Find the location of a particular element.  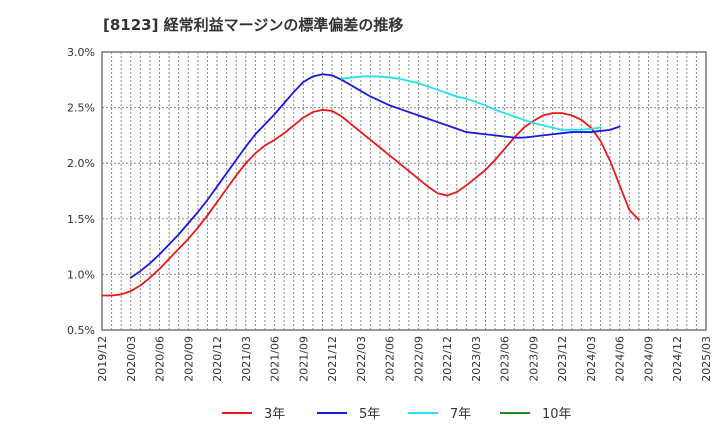

x-tick-label: 2019/12 is located at coordinates (102, 359).